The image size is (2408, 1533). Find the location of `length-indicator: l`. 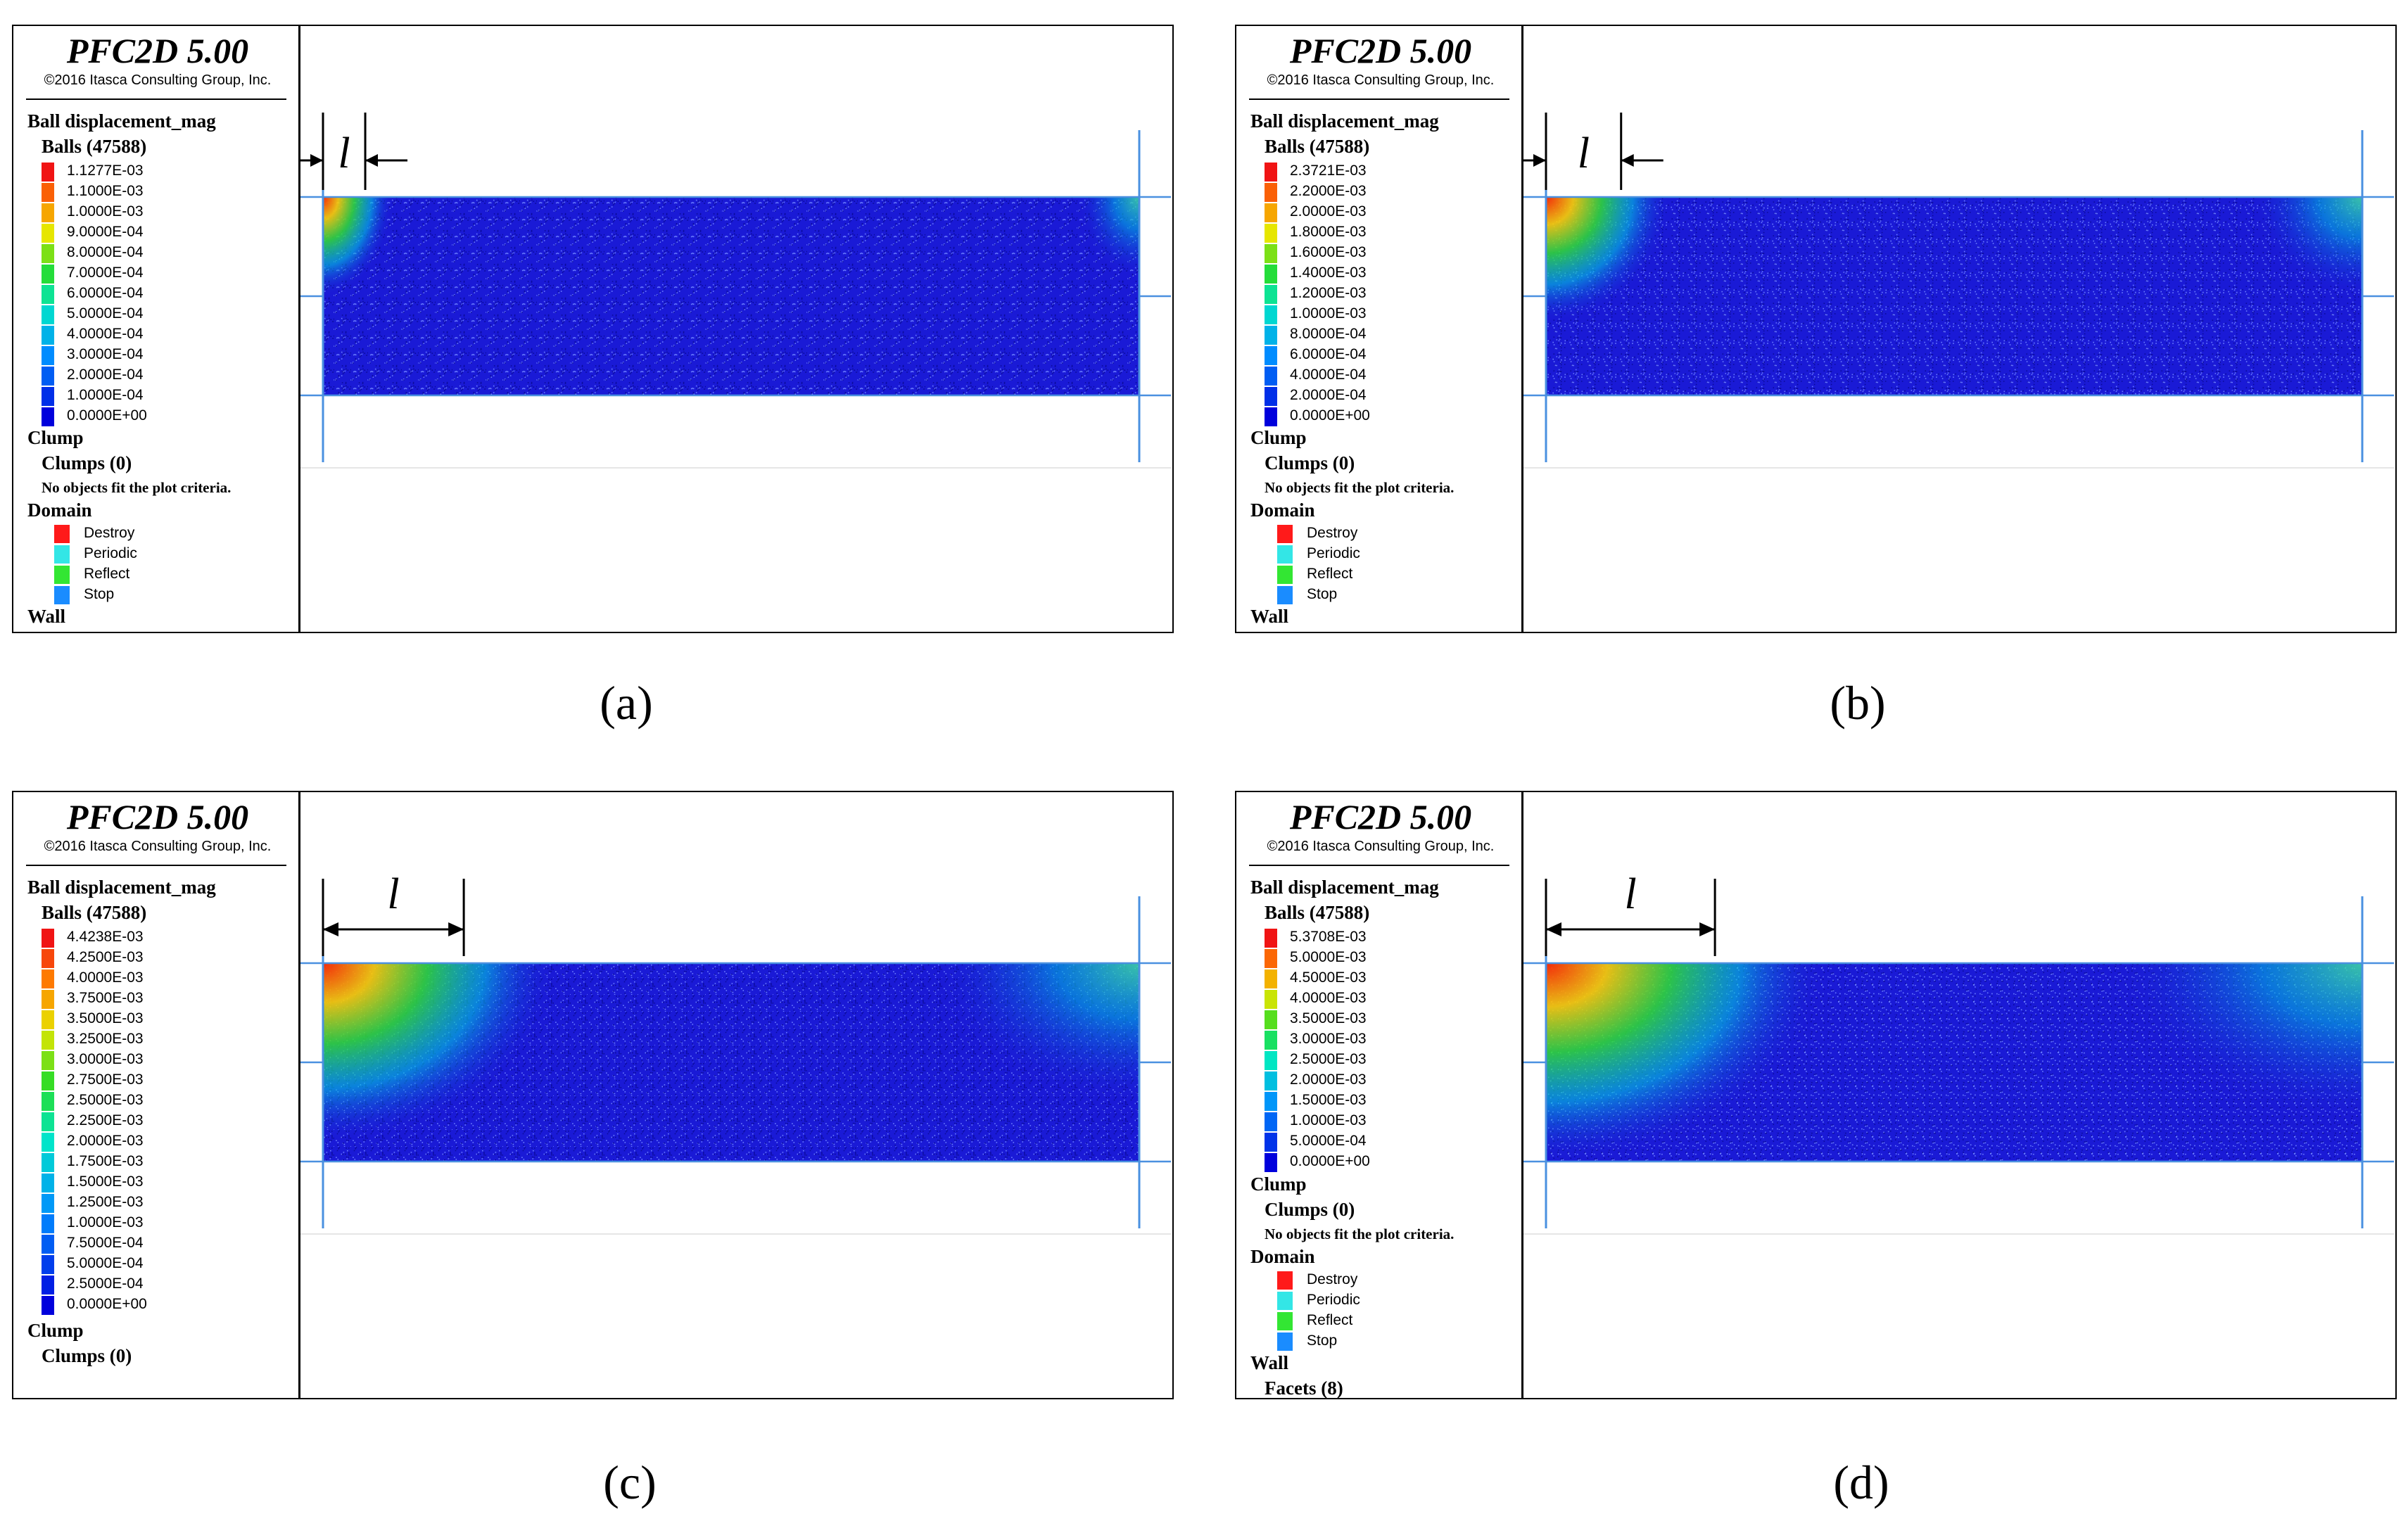

length-indicator: l is located at coordinates (1593, 151).